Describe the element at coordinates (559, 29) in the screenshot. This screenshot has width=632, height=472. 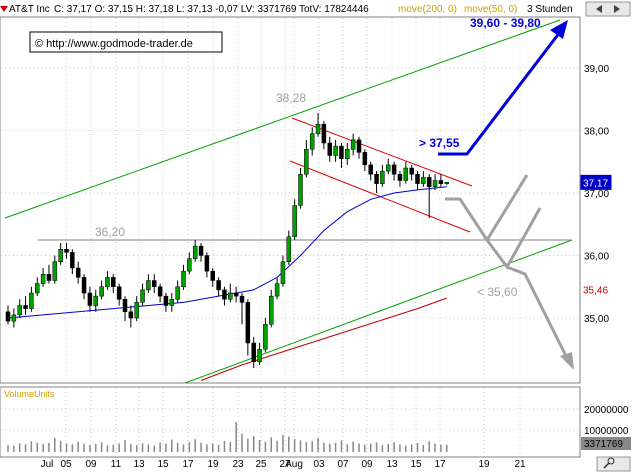
I see `bullish-arrow-head` at that location.